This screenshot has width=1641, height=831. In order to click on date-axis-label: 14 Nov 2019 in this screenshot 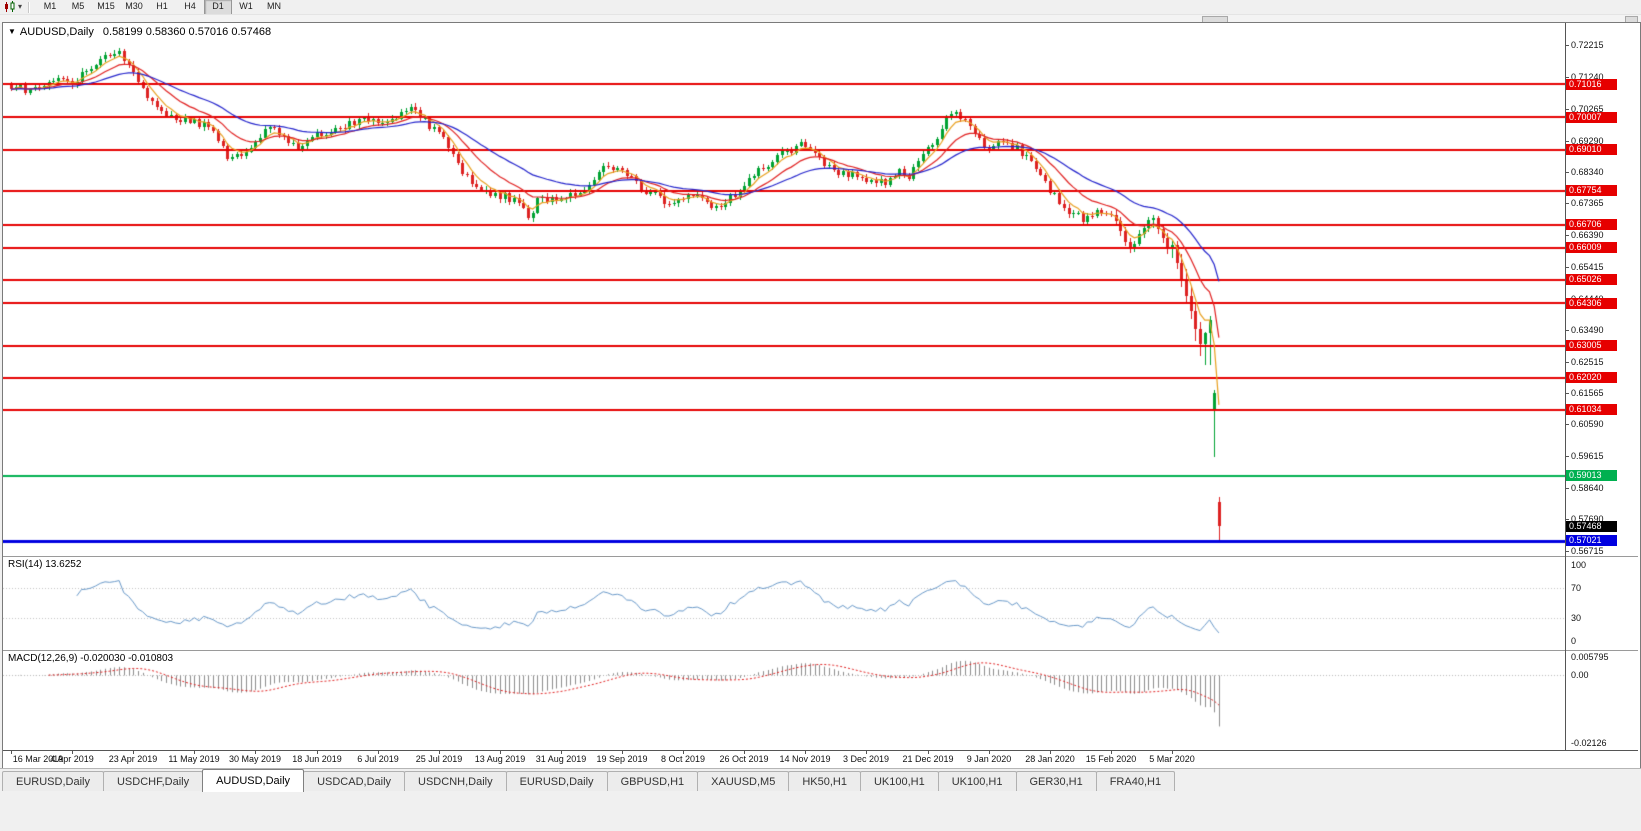, I will do `click(805, 759)`.